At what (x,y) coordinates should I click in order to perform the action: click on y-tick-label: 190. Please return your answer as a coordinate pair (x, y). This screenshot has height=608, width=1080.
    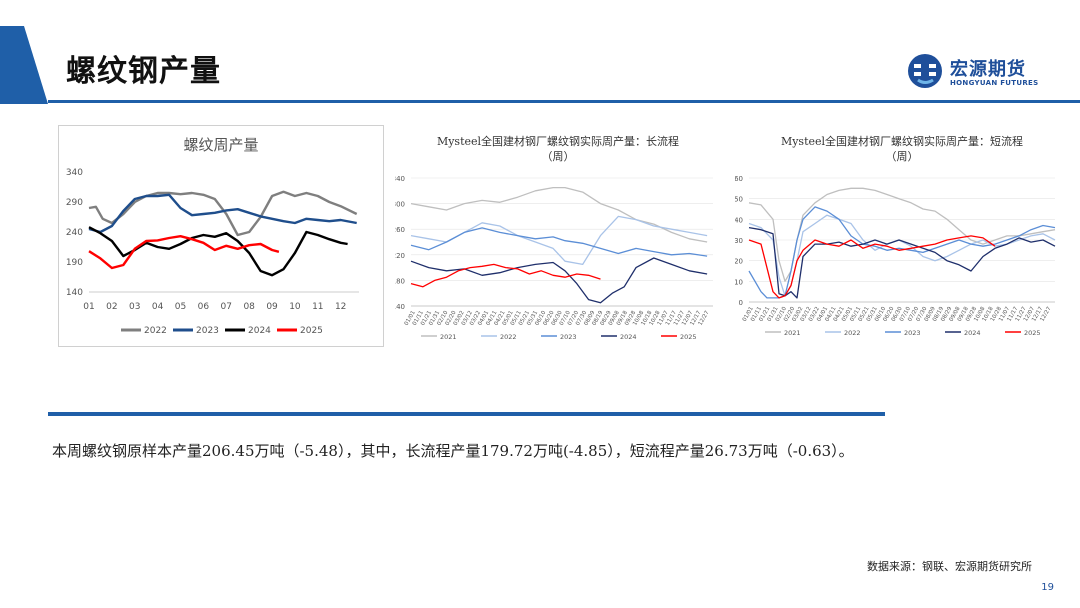
    Looking at the image, I should click on (74, 263).